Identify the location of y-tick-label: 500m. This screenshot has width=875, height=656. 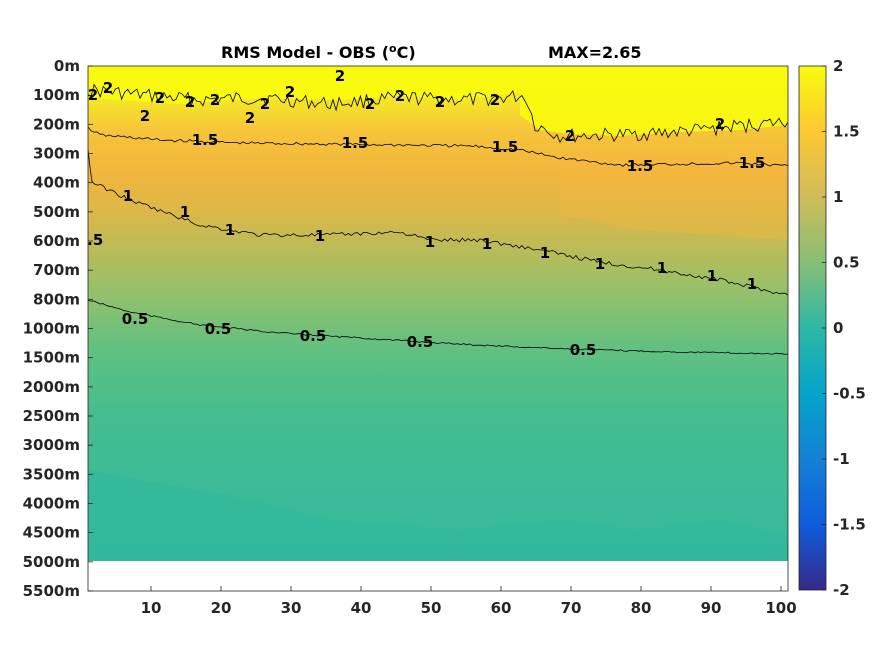
(56, 212).